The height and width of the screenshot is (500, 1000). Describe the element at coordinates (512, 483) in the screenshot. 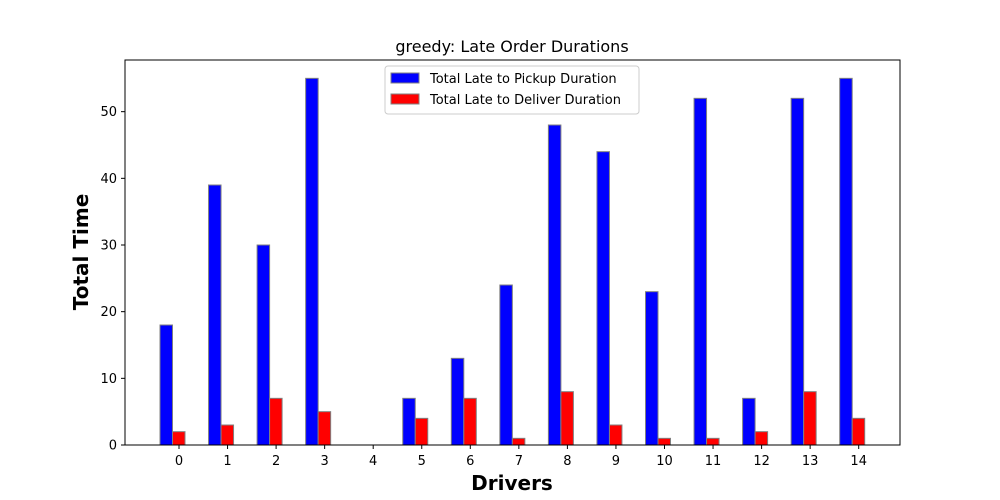

I see `x-axis-label: Drivers` at that location.